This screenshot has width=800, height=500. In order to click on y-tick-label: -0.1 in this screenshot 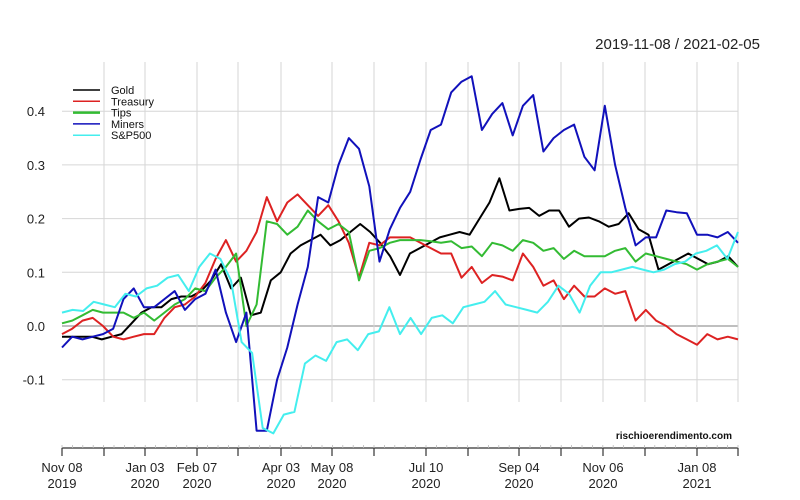, I will do `click(34, 380)`.